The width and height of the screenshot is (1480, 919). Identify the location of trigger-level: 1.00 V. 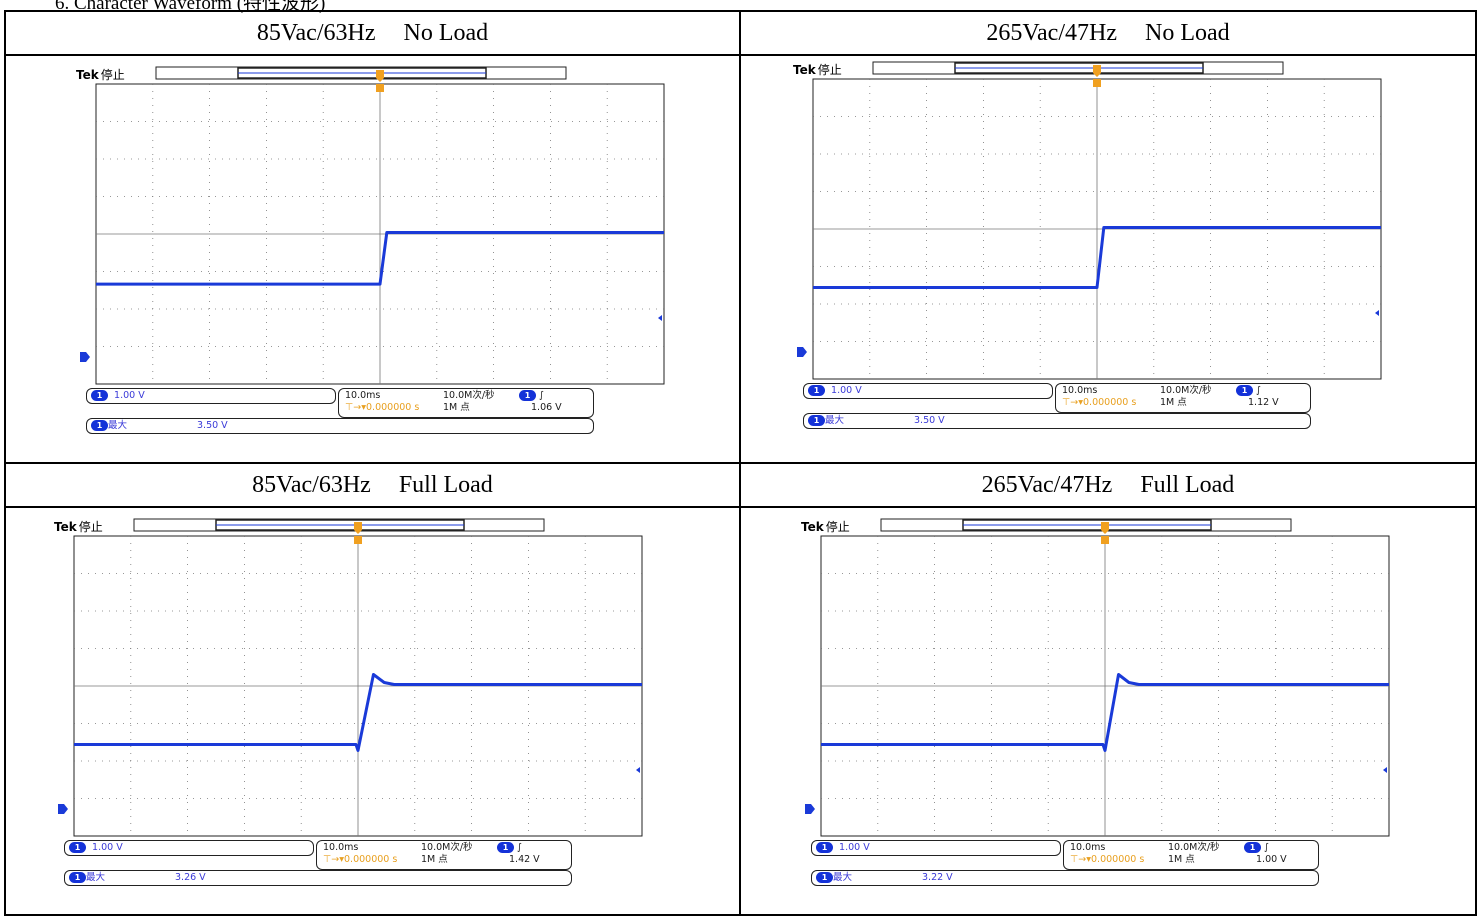
(1271, 860).